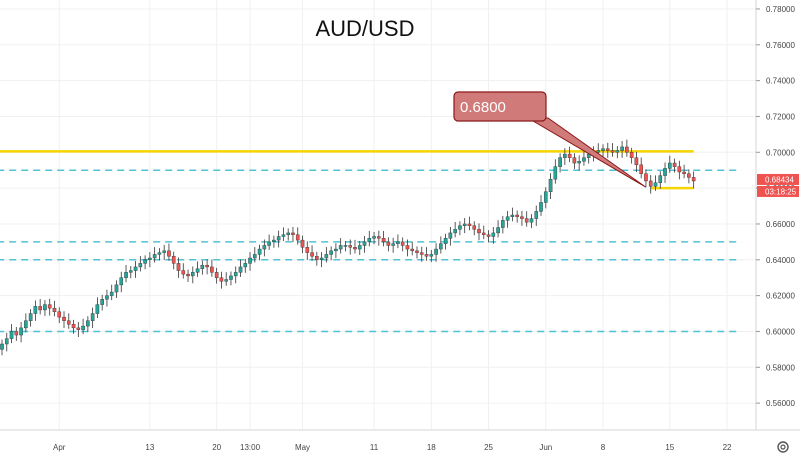 This screenshot has height=456, width=800. Describe the element at coordinates (550, 139) in the screenshot. I see `callout: 0.6800` at that location.